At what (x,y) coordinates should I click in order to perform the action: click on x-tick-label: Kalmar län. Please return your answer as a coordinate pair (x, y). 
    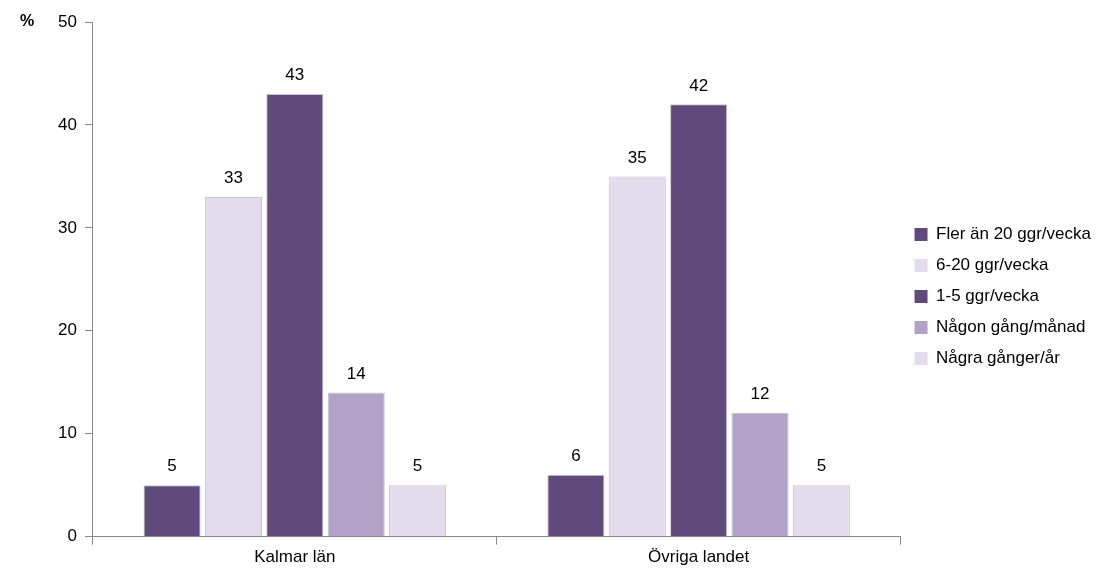
    Looking at the image, I should click on (295, 557).